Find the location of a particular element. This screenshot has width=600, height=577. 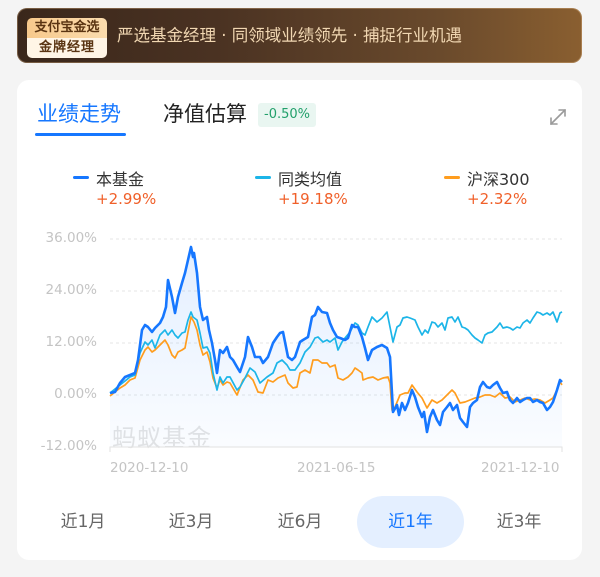

banner-text: 严选基金经理 · 同领域业绩领先 · 捕捉行业机遇 is located at coordinates (289, 35).